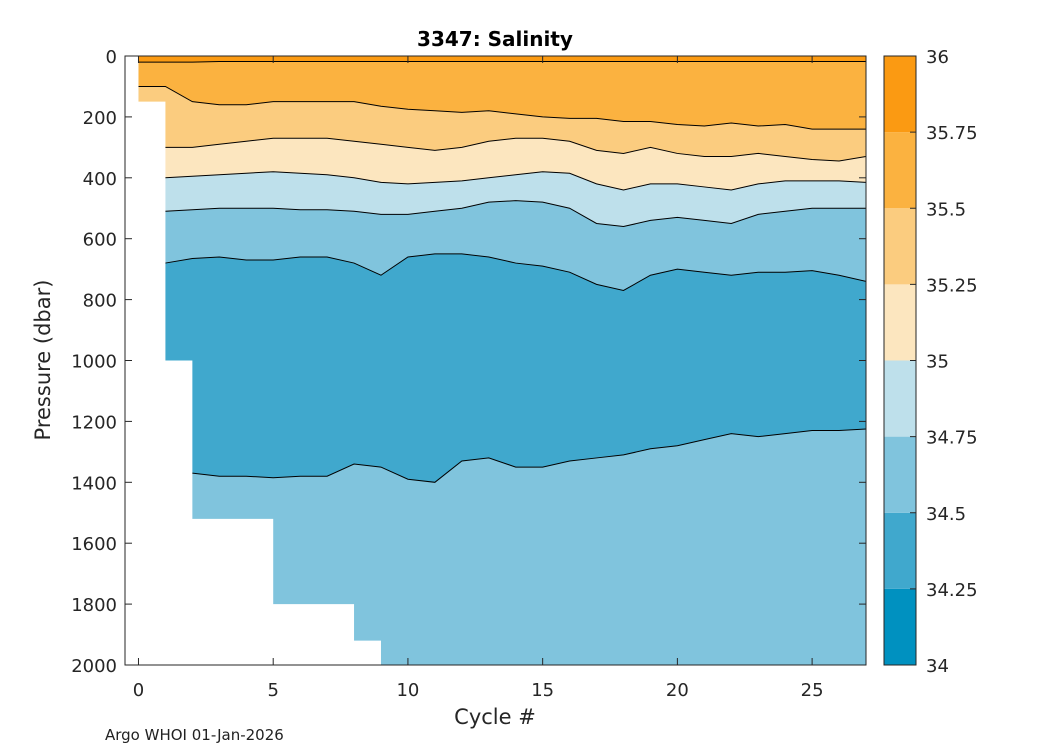 The image size is (1050, 750). Describe the element at coordinates (677, 690) in the screenshot. I see `x-tick-label-20: 20` at that location.